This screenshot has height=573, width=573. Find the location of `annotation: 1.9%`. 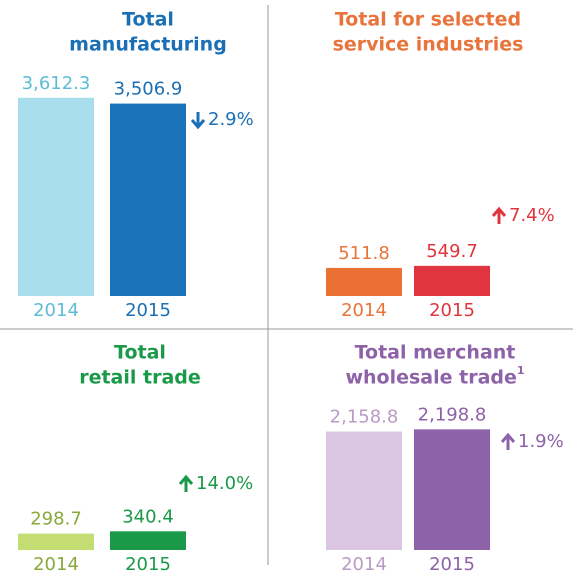

annotation: 1.9% is located at coordinates (541, 441).